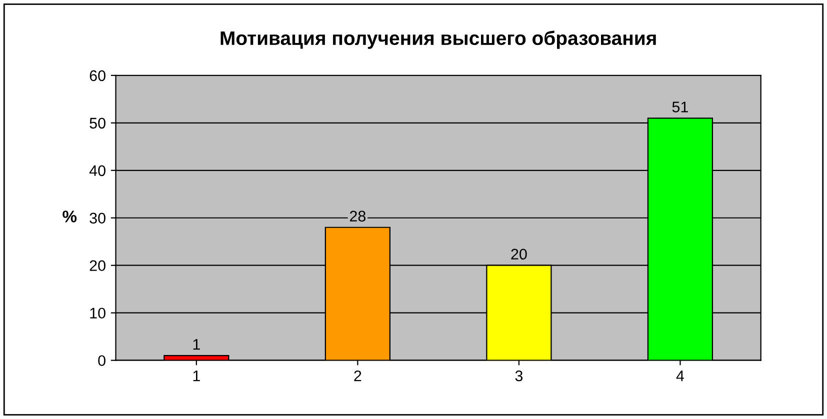  What do you see at coordinates (196, 344) in the screenshot?
I see `data-label: 1` at bounding box center [196, 344].